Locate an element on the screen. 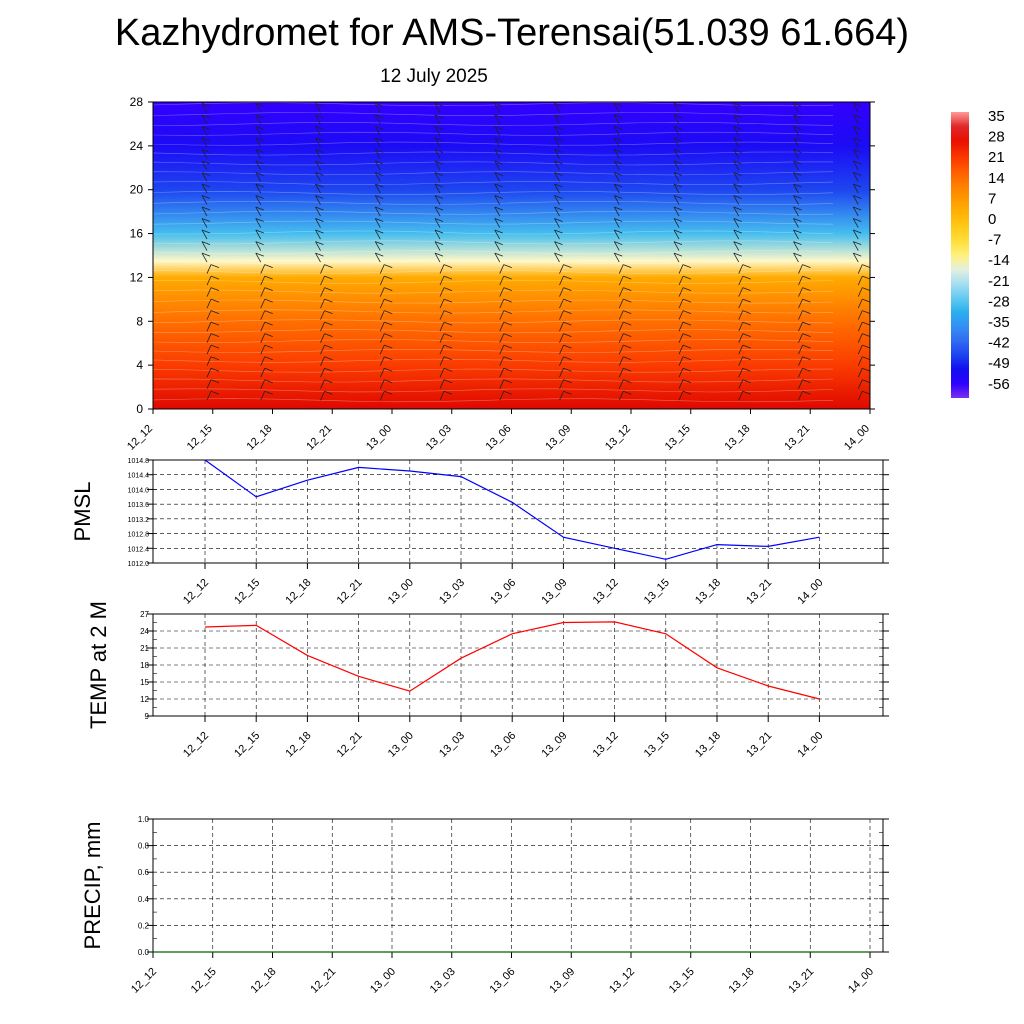  colorbar: 35 28 21 14 7 0 -7 -14 -21 -28 -35 -42 -49 -56 is located at coordinates (980, 253).